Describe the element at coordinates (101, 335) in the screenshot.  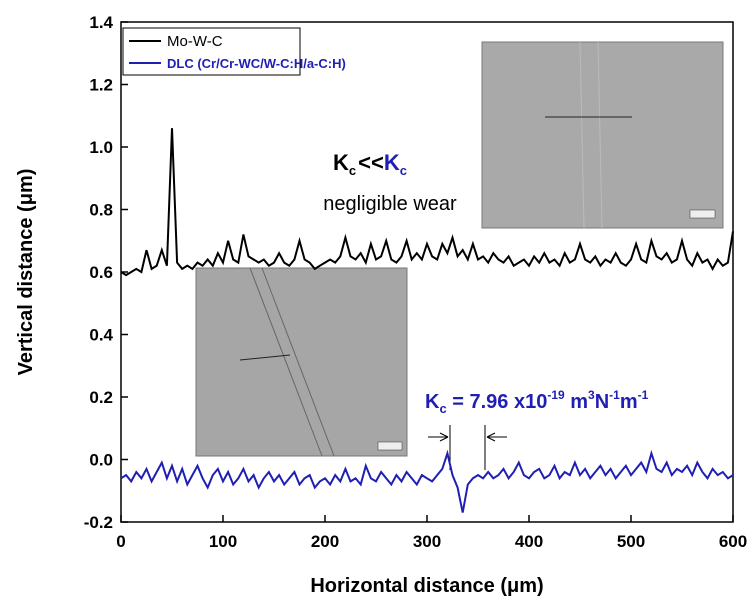
I see `y-tick-label: 0.4` at that location.